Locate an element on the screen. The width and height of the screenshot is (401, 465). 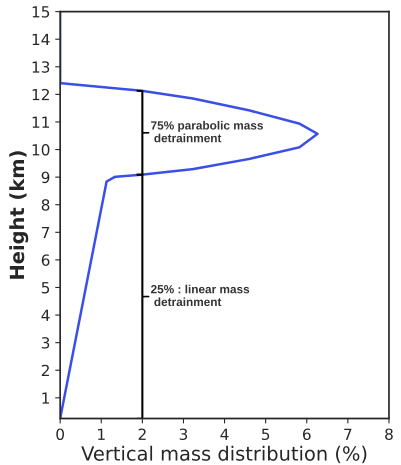
y-tick-label: 11 is located at coordinates (41, 122).